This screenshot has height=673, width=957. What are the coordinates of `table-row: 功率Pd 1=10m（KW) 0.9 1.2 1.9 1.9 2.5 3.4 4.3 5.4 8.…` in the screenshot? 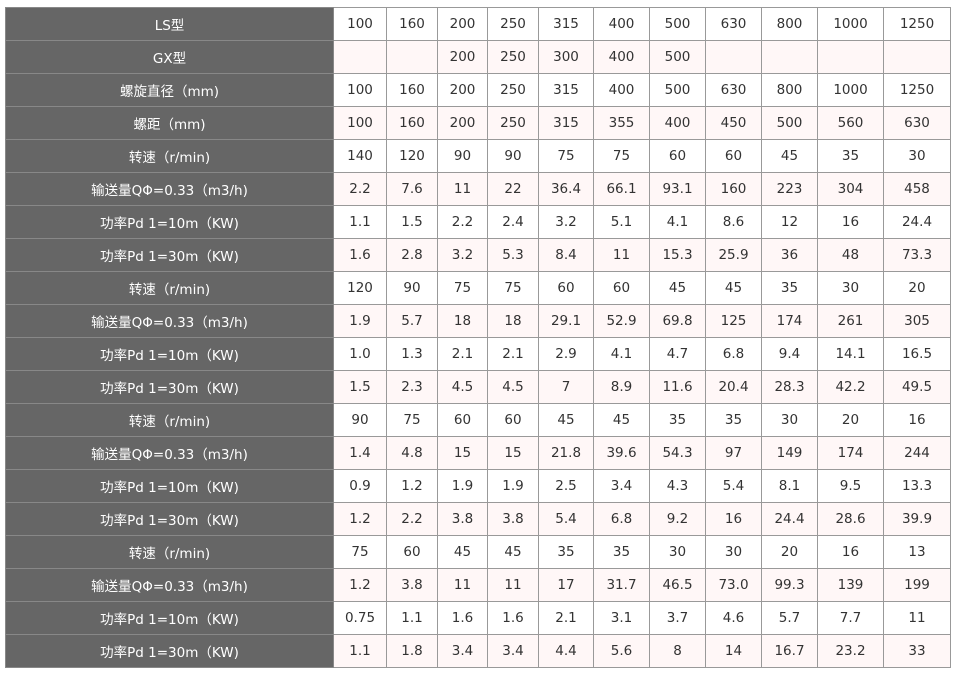 It's located at (478, 486).